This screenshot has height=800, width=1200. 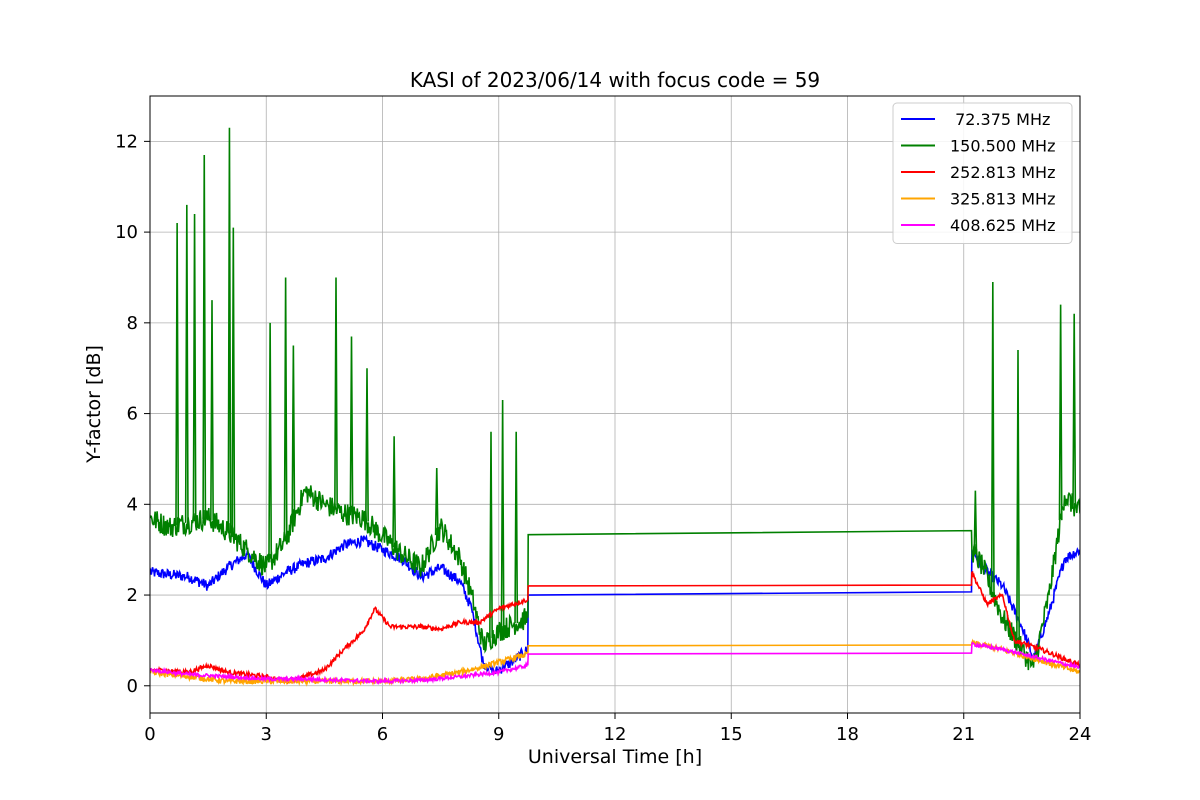 What do you see at coordinates (963, 734) in the screenshot?
I see `x-tick-label: 21` at bounding box center [963, 734].